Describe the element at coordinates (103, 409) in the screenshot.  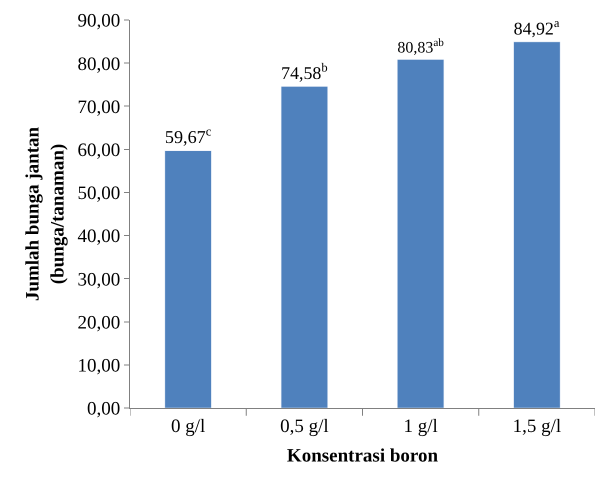
I see `y-tick-label: 0,00` at that location.